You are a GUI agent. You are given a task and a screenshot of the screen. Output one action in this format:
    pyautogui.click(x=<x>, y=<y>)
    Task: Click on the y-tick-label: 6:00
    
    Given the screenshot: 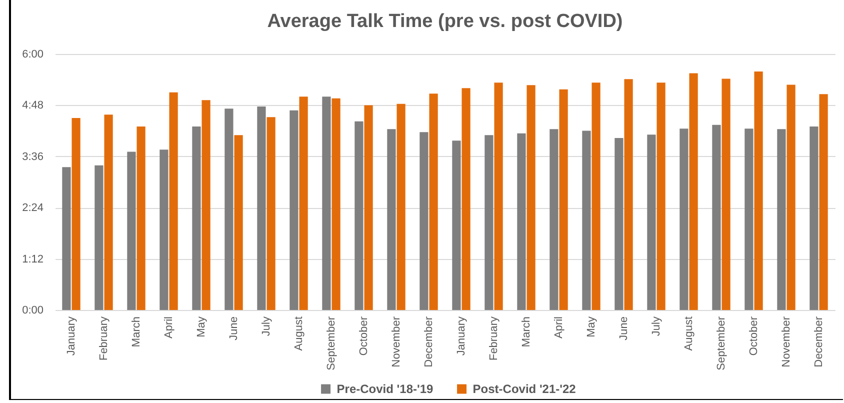 What is the action you would take?
    pyautogui.click(x=33, y=54)
    